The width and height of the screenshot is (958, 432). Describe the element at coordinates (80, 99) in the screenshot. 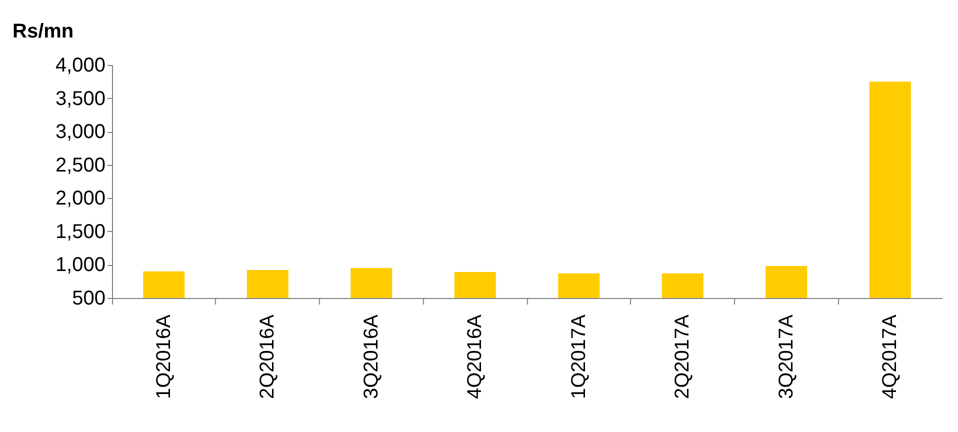

I see `y-tick-label: 3,500` at that location.